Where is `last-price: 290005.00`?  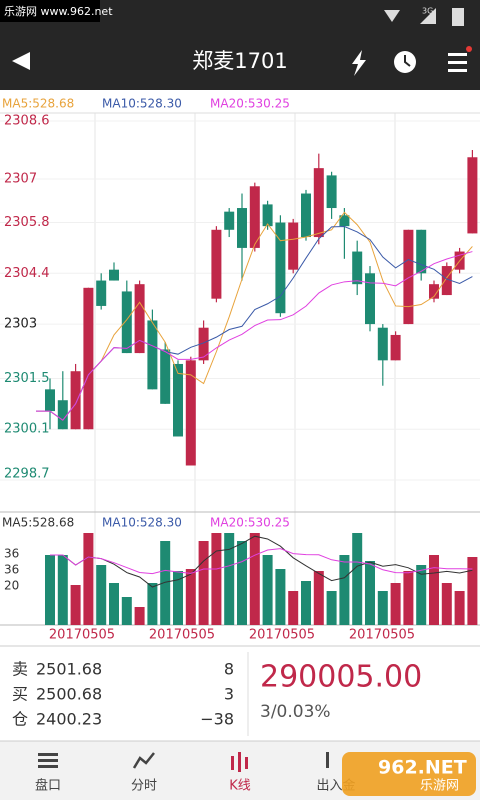
last-price: 290005.00 is located at coordinates (341, 677).